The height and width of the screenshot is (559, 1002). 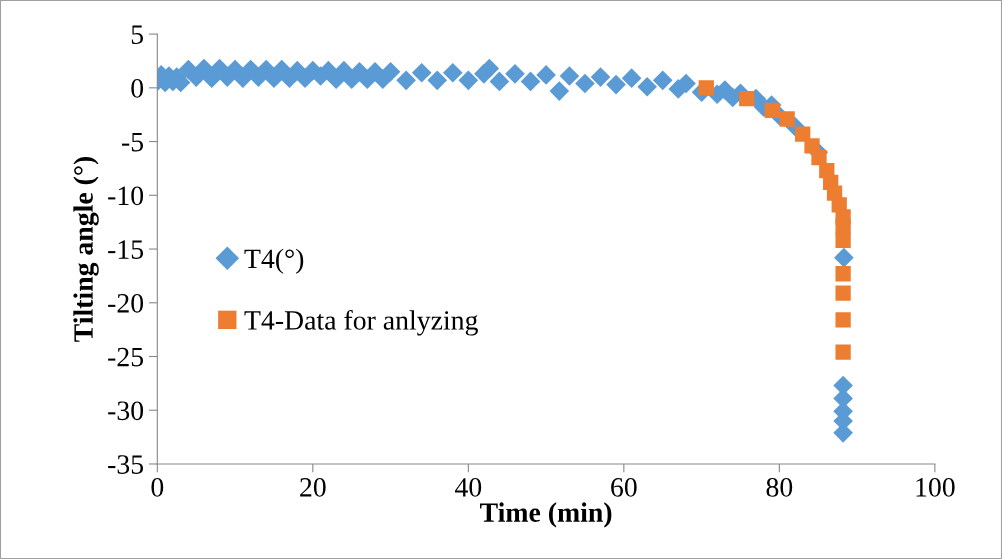 I want to click on y-tick-label: -35, so click(x=126, y=464).